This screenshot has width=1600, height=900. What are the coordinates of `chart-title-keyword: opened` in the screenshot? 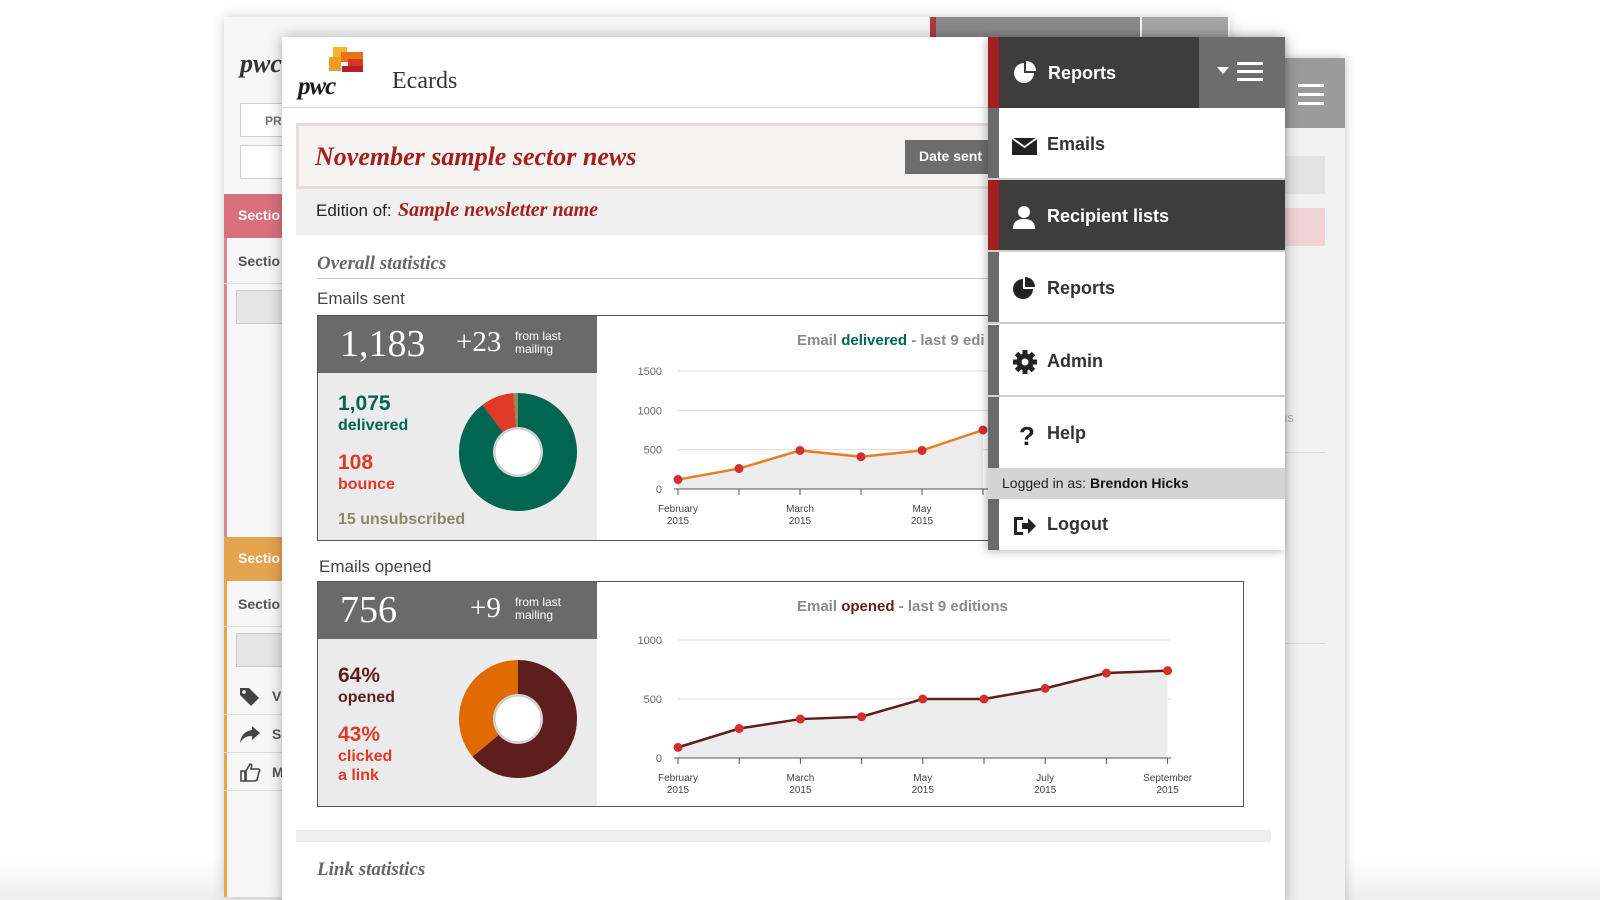 It's located at (868, 606).